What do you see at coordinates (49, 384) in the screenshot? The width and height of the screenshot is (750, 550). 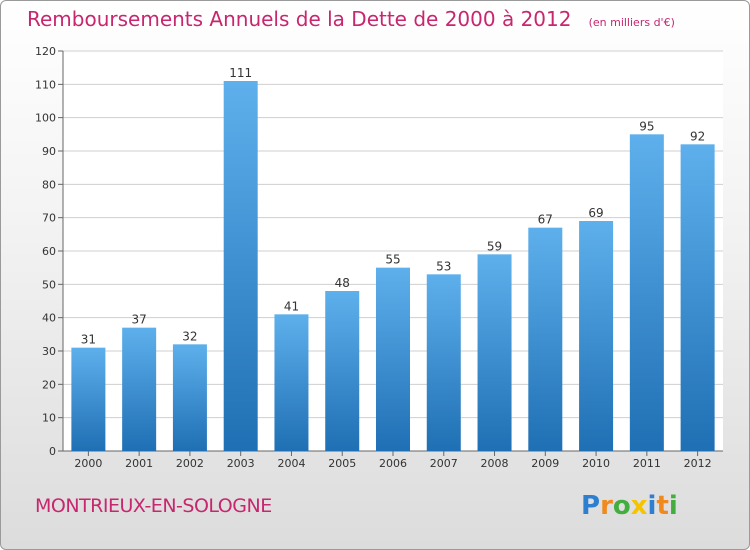 I see `y-tick-label: 20` at bounding box center [49, 384].